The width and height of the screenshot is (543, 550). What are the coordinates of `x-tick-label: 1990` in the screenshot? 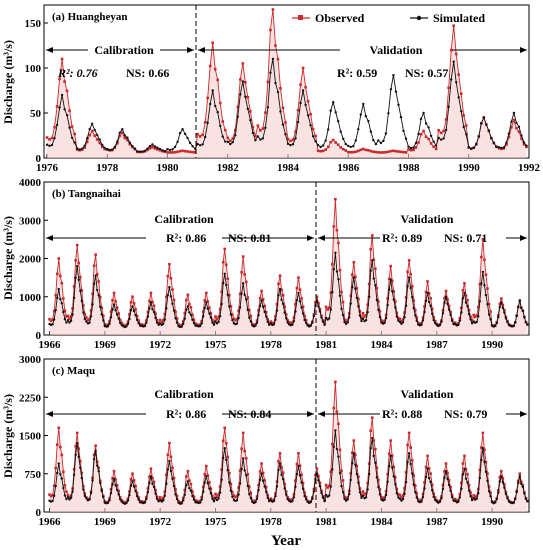 It's located at (492, 522).